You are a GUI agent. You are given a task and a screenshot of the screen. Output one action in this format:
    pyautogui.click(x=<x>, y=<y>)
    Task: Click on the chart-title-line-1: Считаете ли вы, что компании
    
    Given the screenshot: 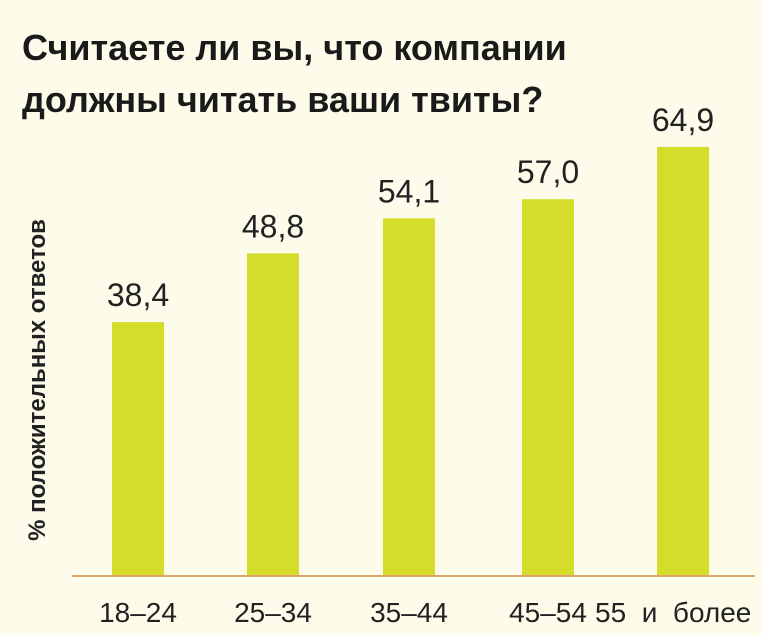 What is the action you would take?
    pyautogui.click(x=294, y=47)
    